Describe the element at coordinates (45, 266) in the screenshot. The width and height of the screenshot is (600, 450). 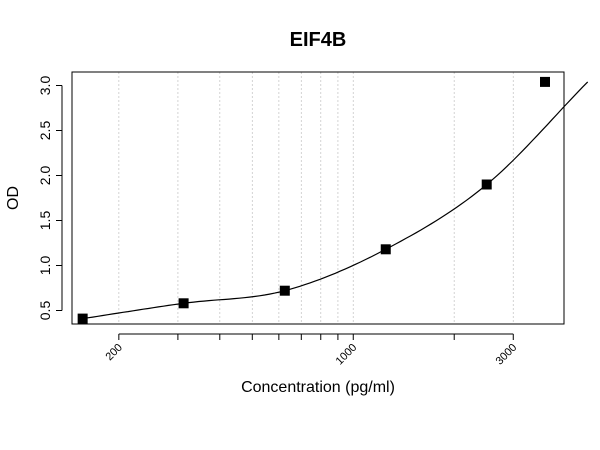
I see `y-tick-label: 1.0` at that location.